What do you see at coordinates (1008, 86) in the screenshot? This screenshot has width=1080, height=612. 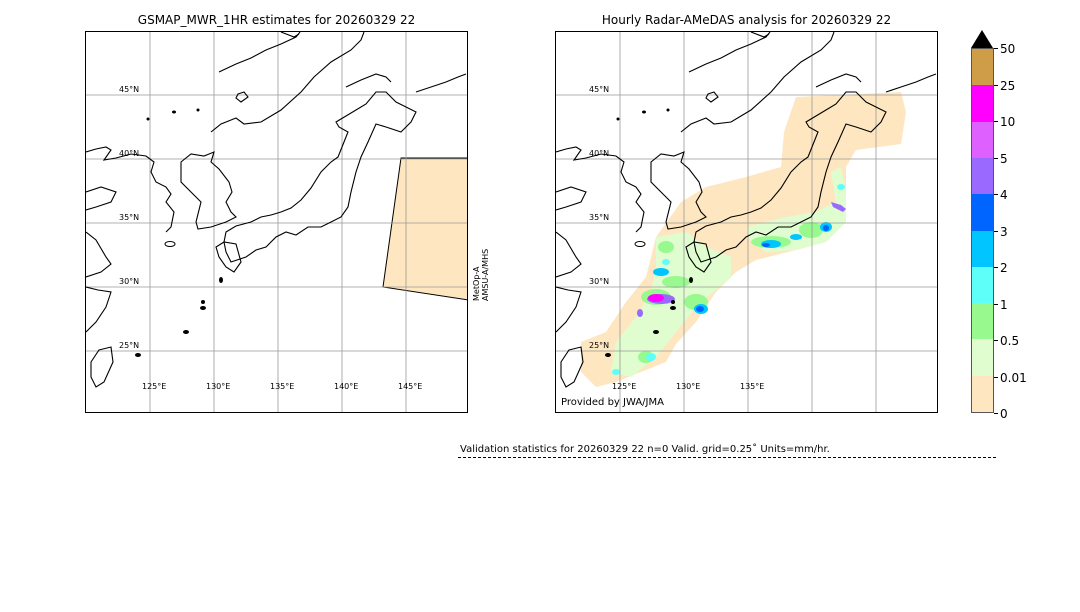 I see `colorbar-label-25: 25` at bounding box center [1008, 86].